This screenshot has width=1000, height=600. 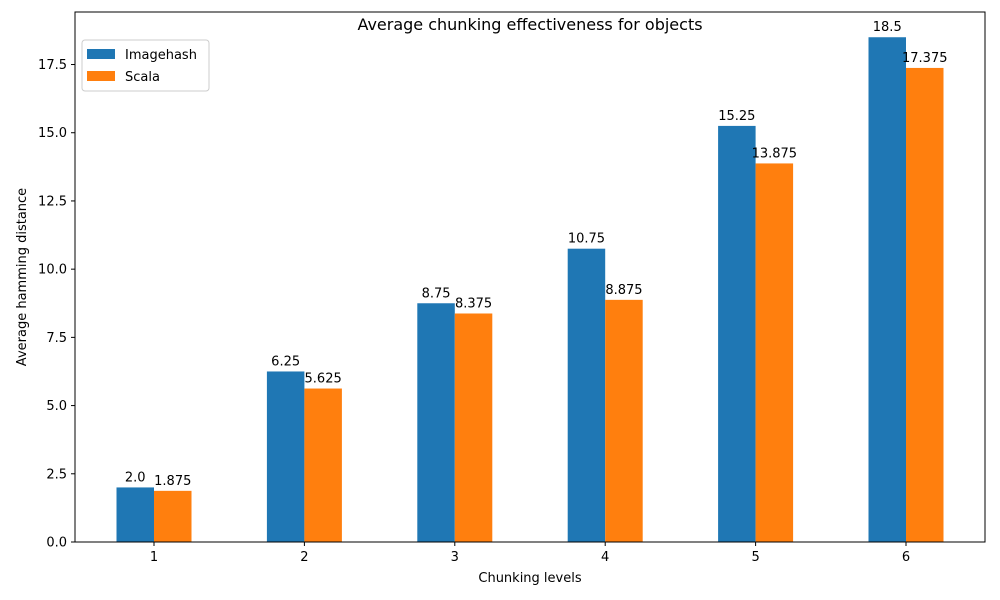 I want to click on data-label-scala-3: 8.375, so click(x=473, y=303).